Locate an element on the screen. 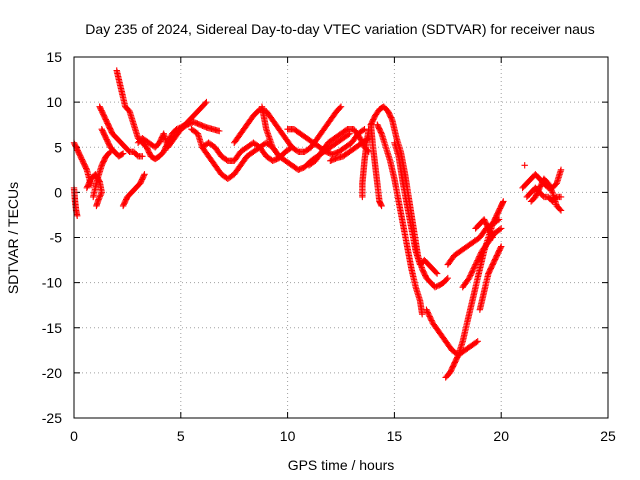  series-s8 is located at coordinates (133, 190).